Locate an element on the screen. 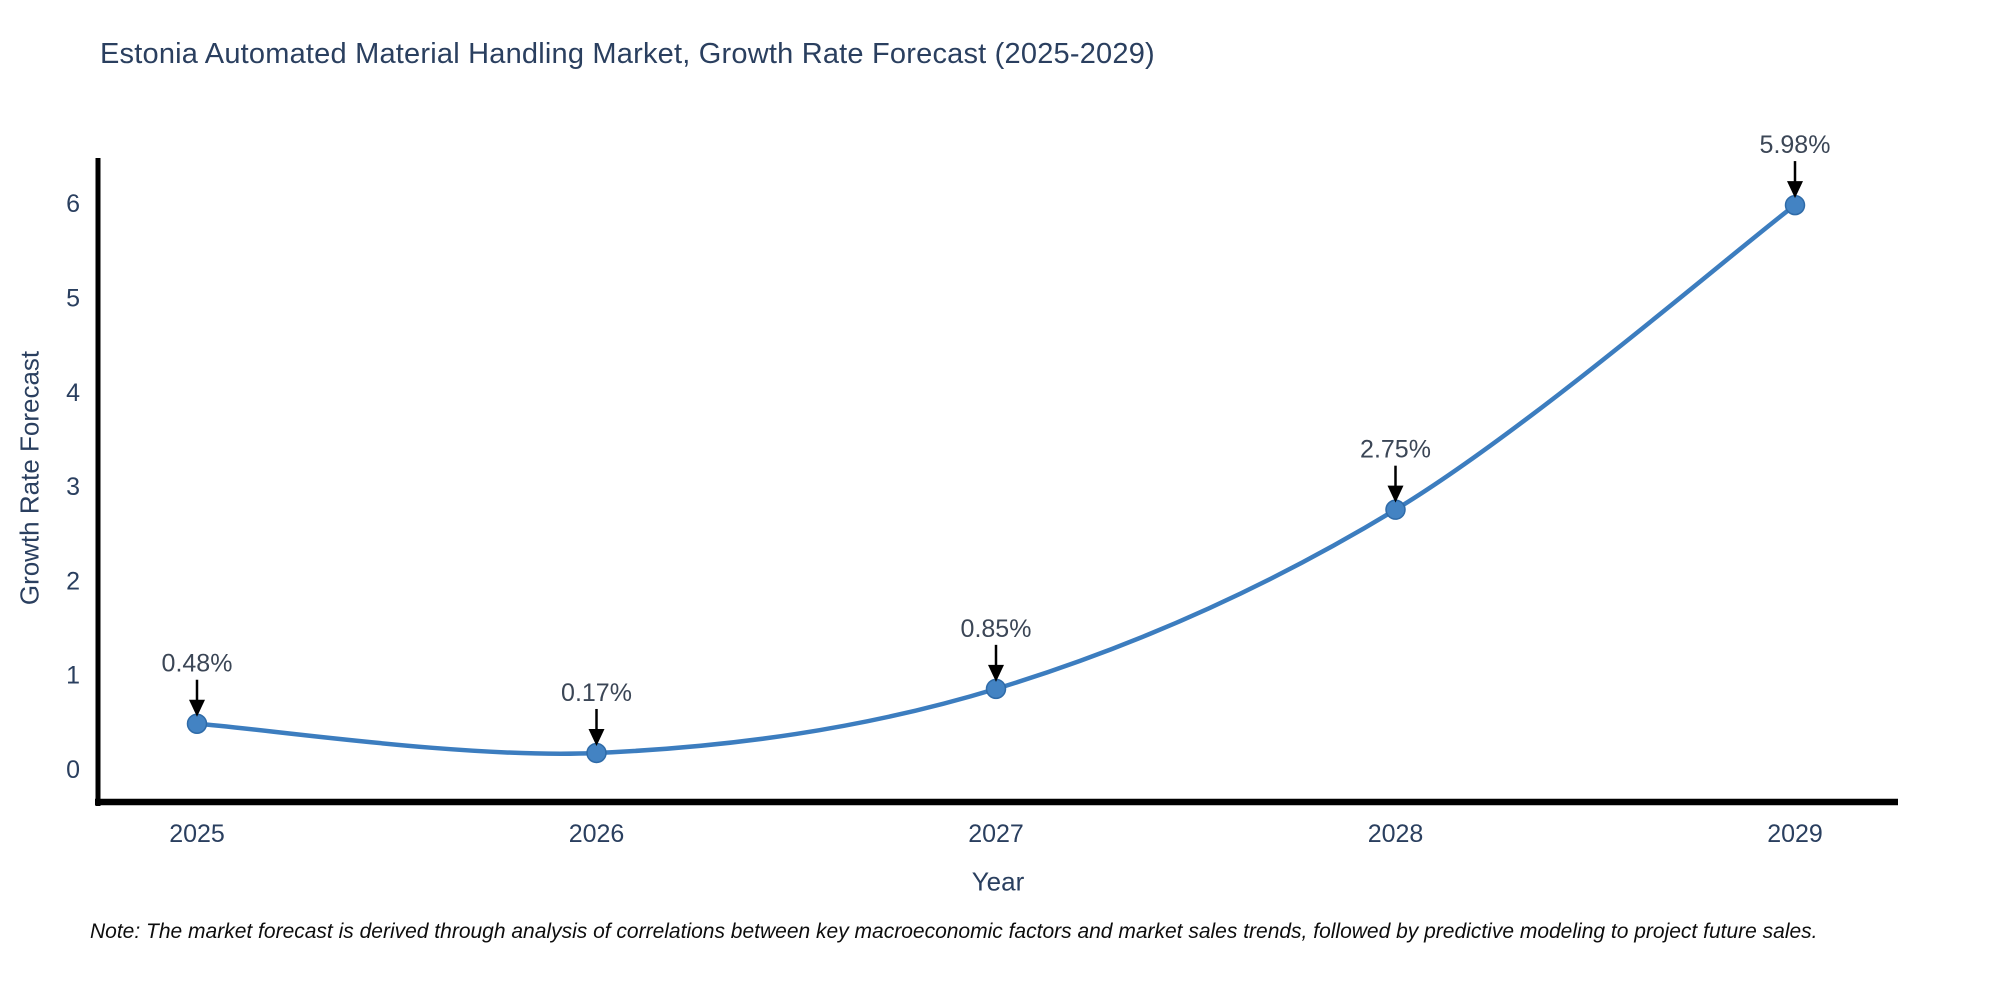 This screenshot has height=1000, width=2000. y-tick-label: 6 is located at coordinates (73, 204).